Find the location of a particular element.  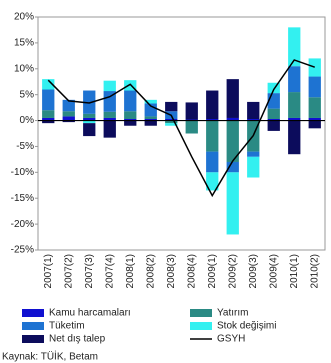

y-tick-label: -20% is located at coordinates (22, 224).